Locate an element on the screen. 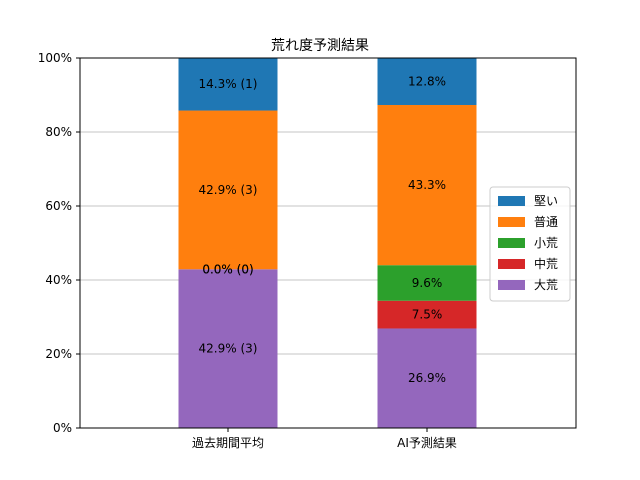  x-tick-label: AI予測結果 is located at coordinates (427, 443).